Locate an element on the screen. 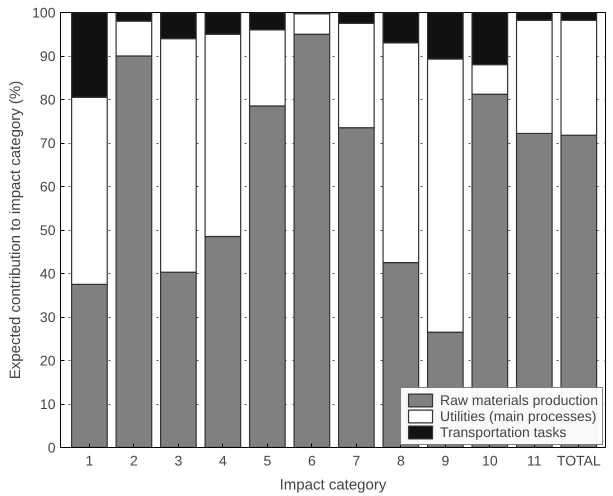 Image resolution: width=613 pixels, height=496 pixels. y-tick-label: 0 is located at coordinates (52, 448).